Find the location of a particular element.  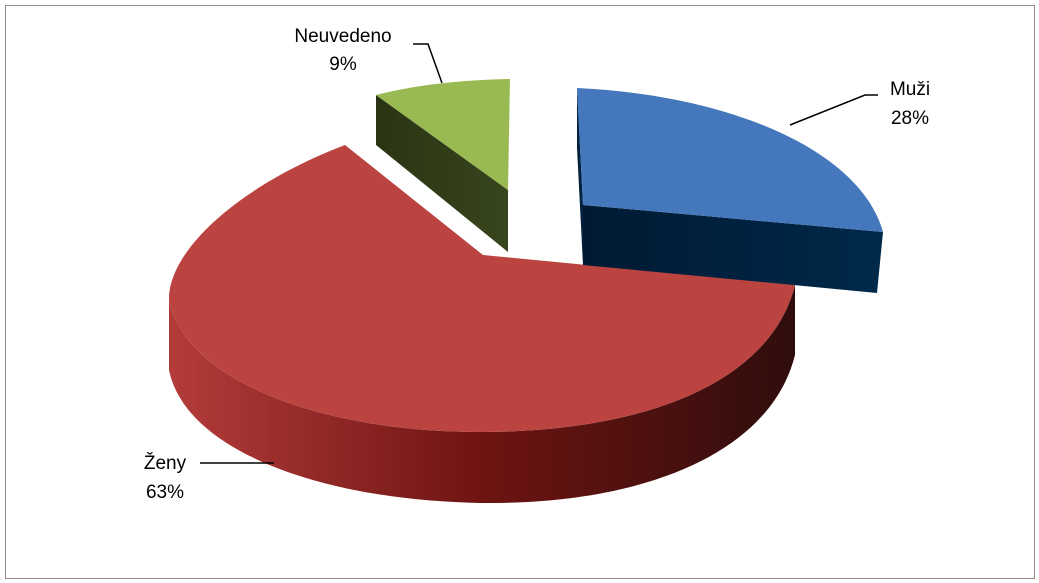

label-neuvedeno-name: Neuvedeno is located at coordinates (342, 36).